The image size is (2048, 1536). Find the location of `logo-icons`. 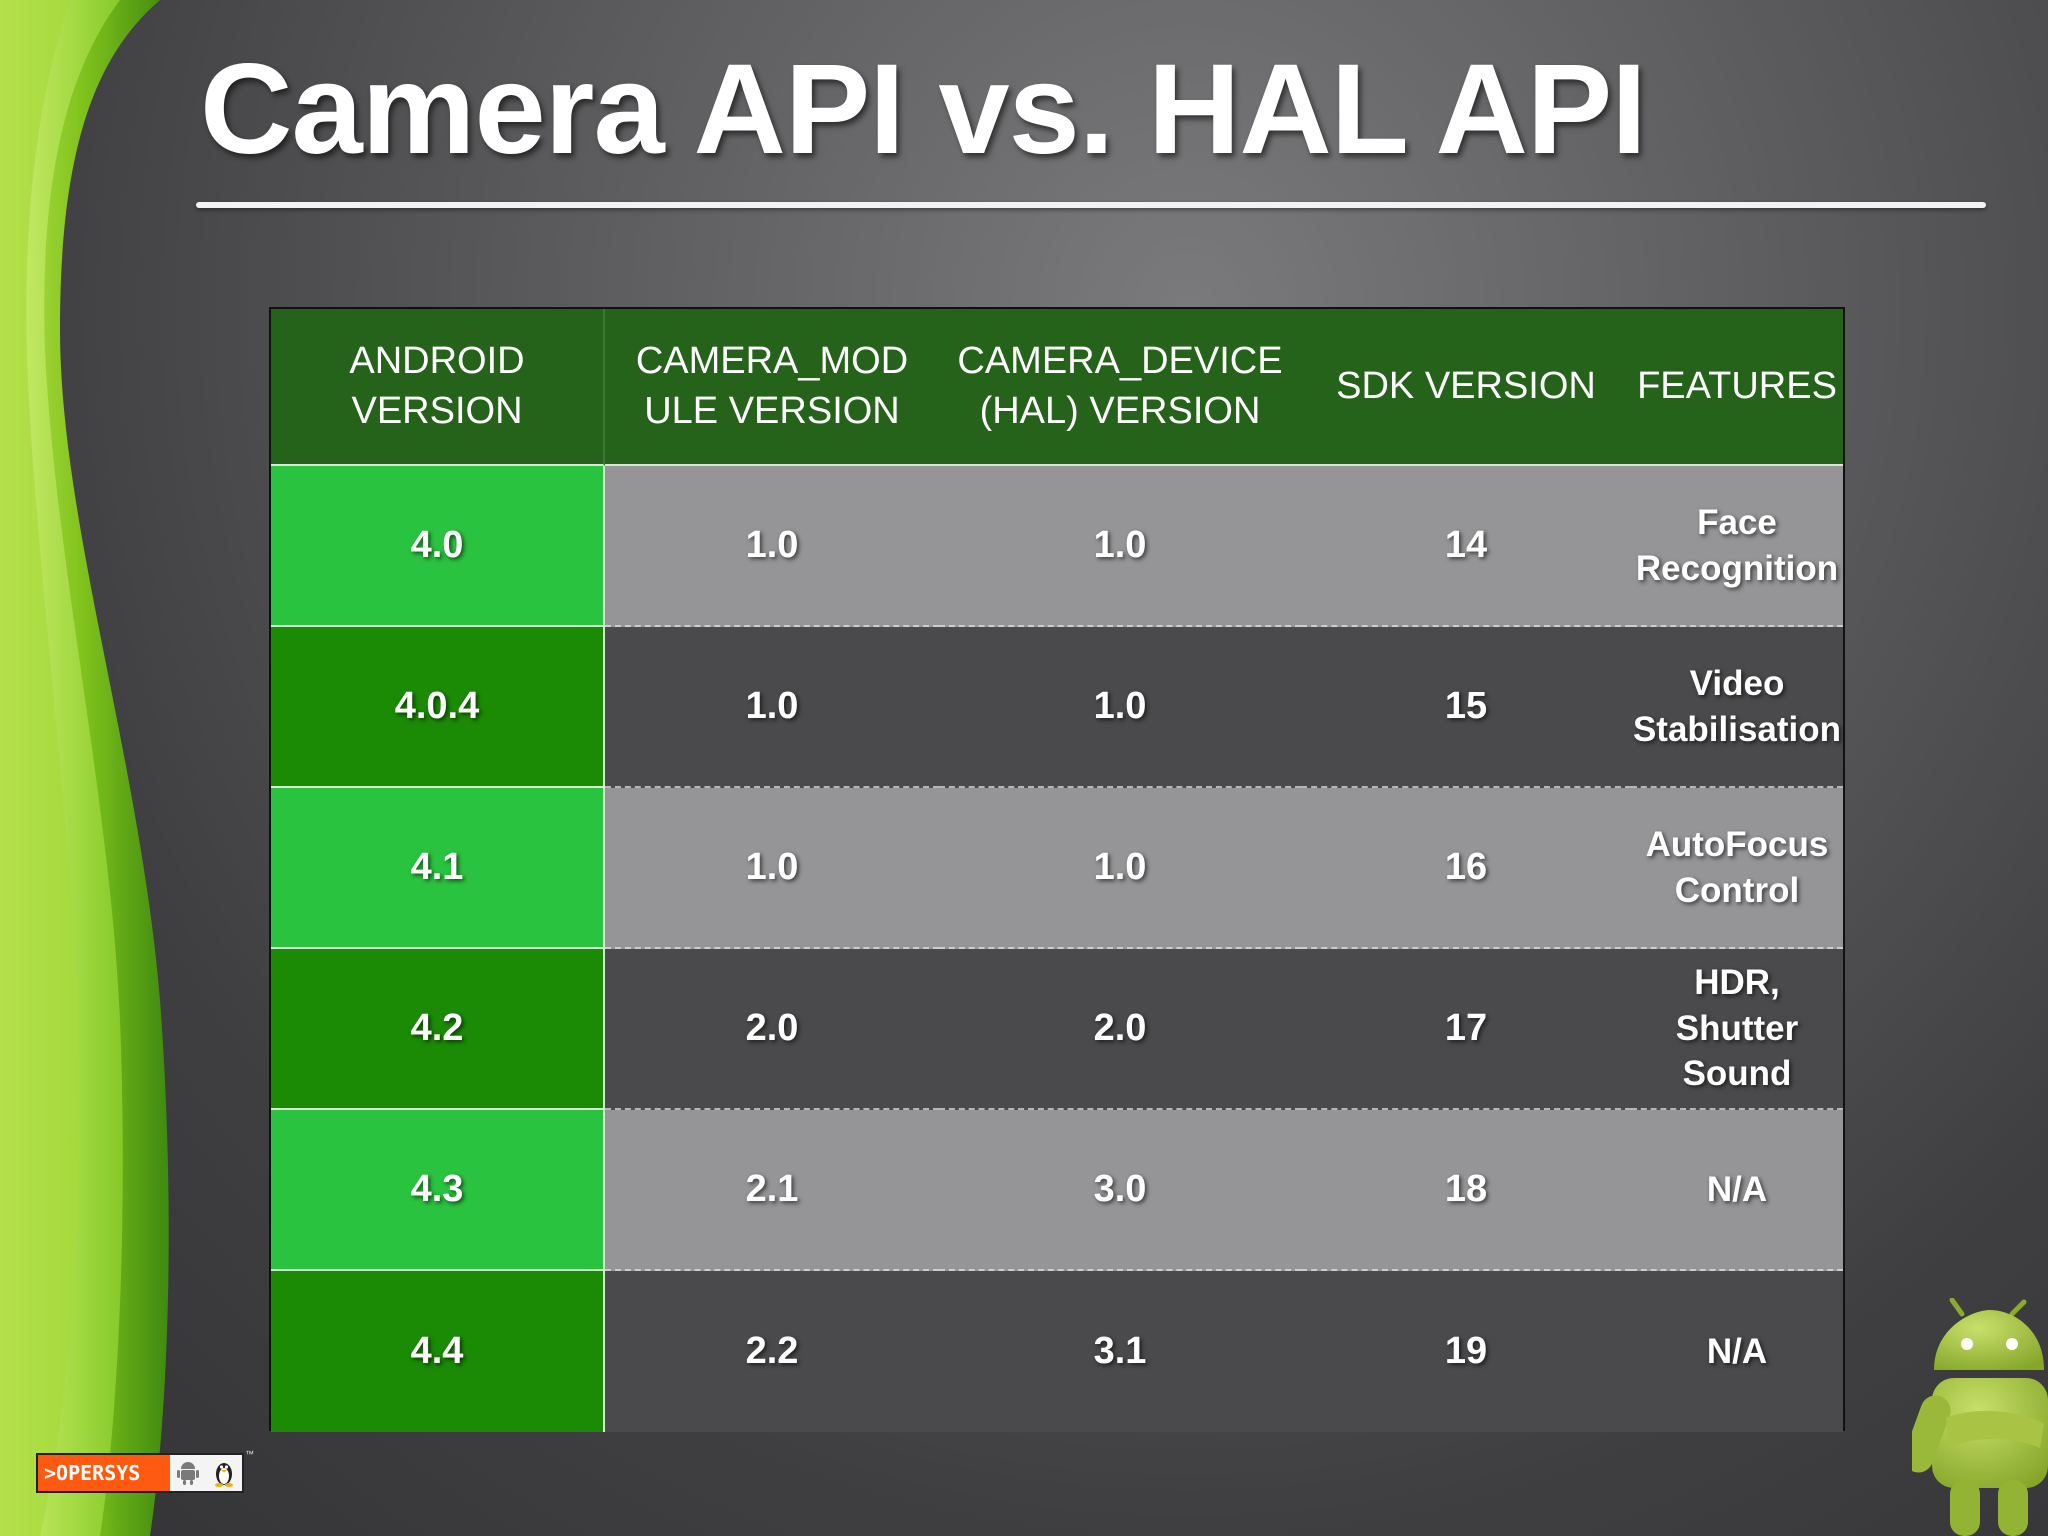

logo-icons is located at coordinates (206, 1473).